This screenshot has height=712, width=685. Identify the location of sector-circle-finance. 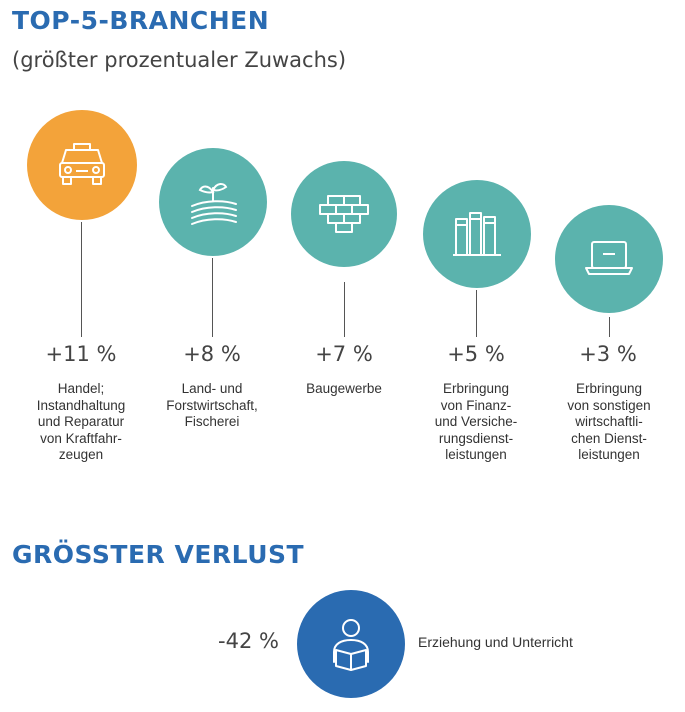
(477, 234).